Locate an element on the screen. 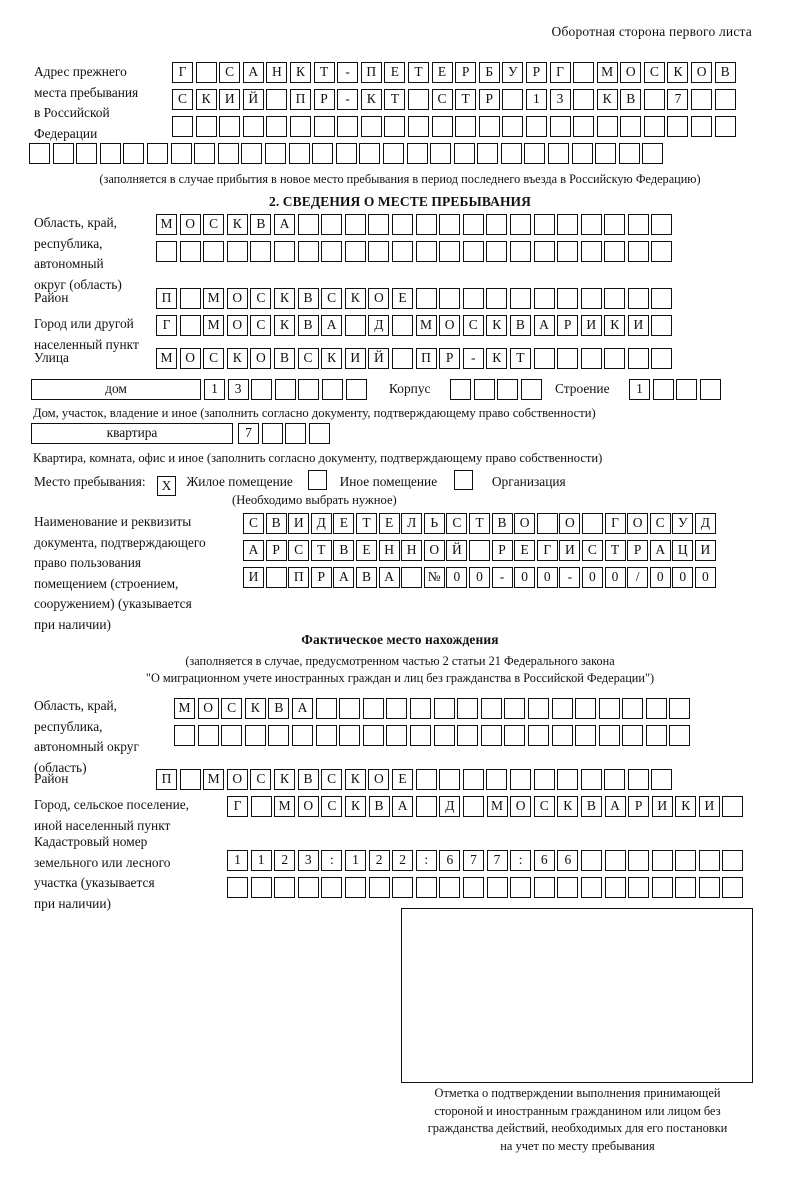  actual-region-r1-cell-4: К is located at coordinates (255, 708).